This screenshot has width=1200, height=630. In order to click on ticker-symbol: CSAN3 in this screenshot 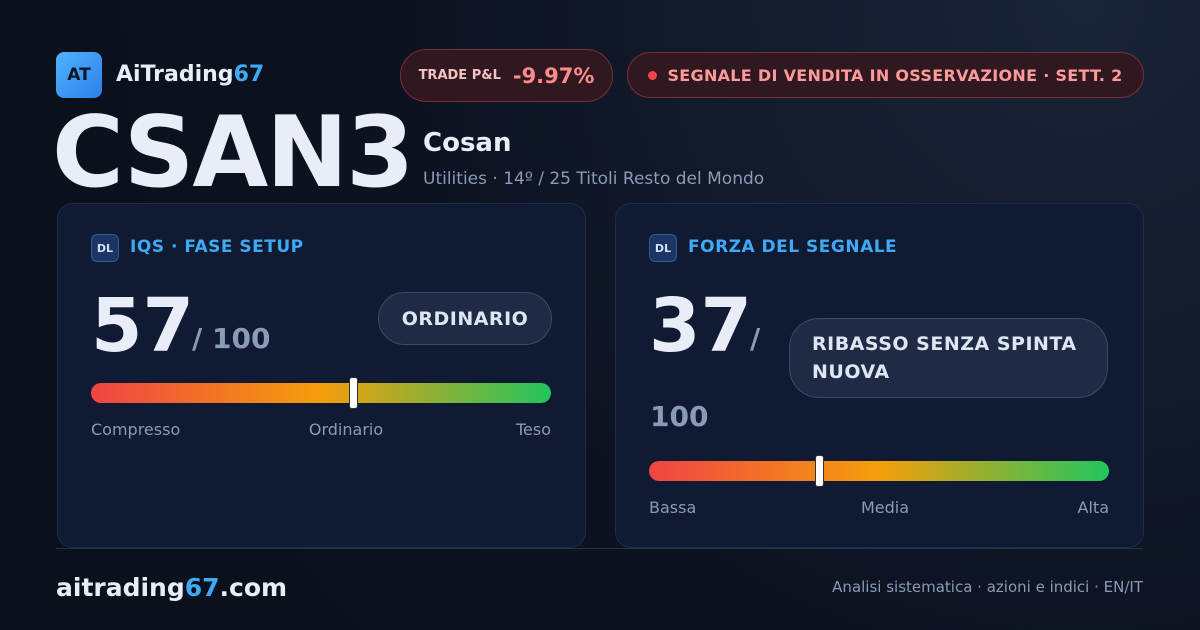, I will do `click(233, 153)`.